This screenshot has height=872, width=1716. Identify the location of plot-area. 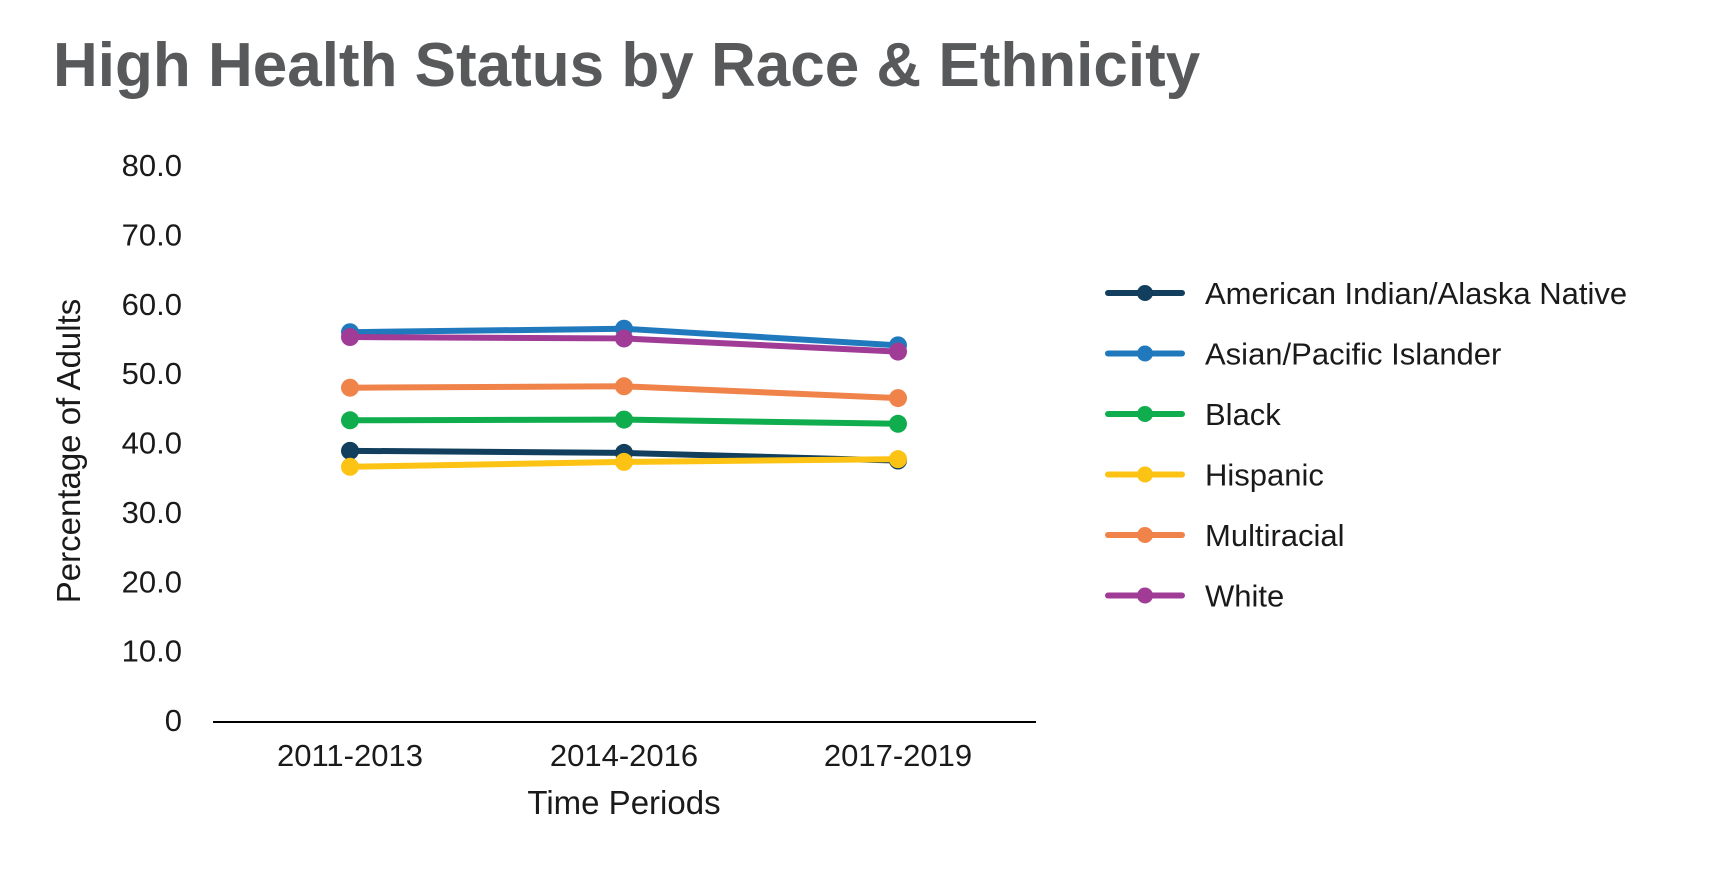
(624, 397).